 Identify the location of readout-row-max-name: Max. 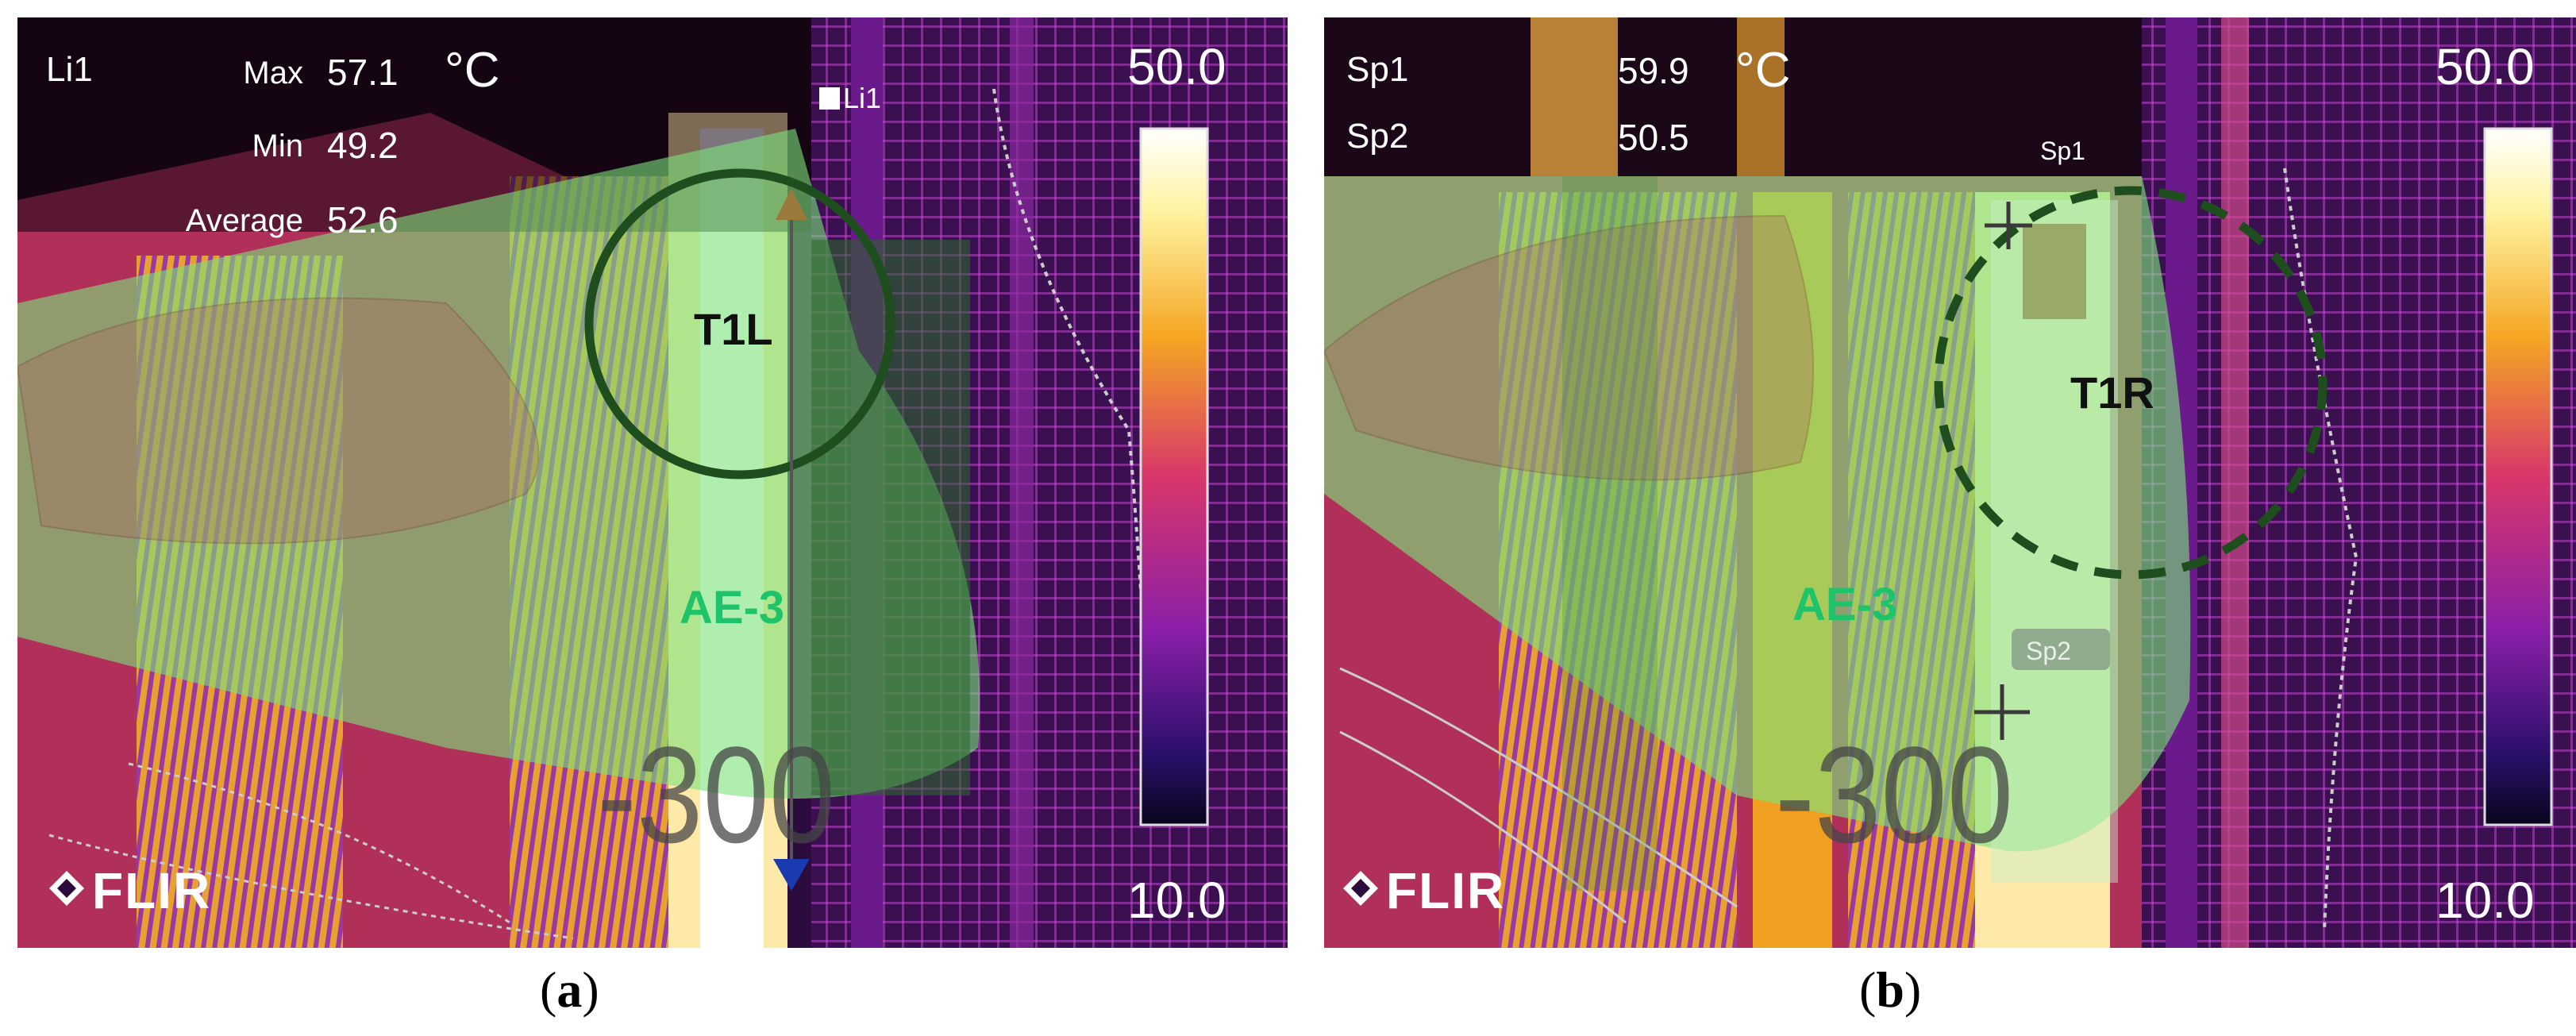
(273, 73).